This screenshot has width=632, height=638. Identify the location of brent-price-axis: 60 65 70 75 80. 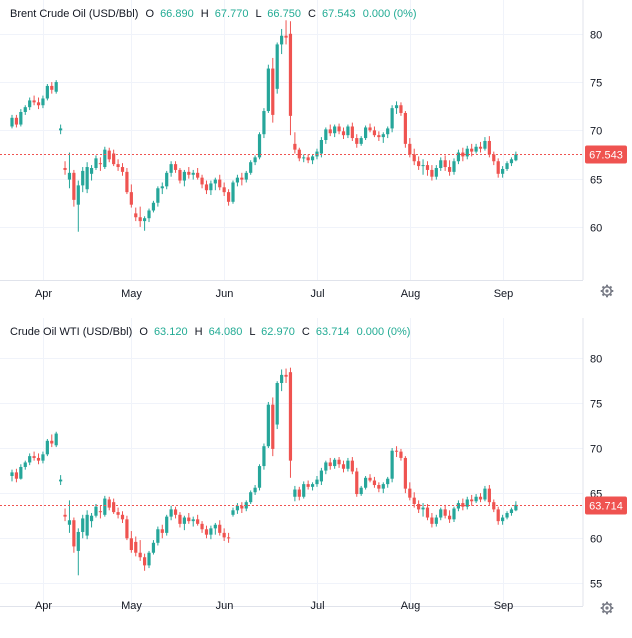
(596, 132).